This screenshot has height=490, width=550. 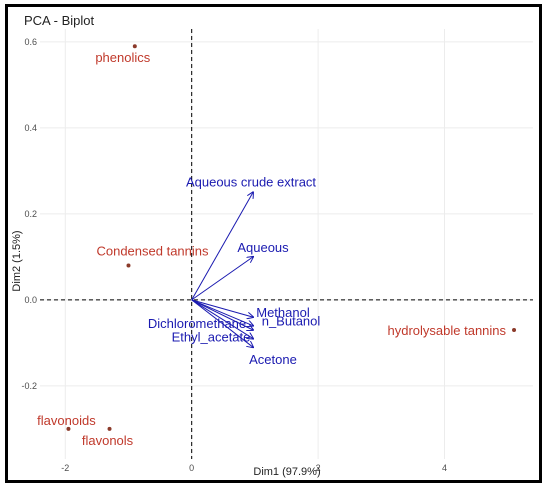 What do you see at coordinates (30, 42) in the screenshot?
I see `y-tick-label: 0.6` at bounding box center [30, 42].